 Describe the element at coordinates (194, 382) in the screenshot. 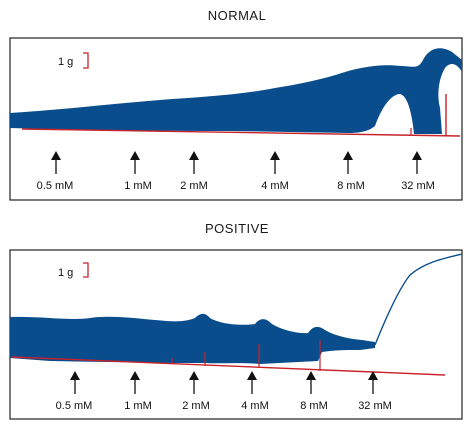

I see `positive-arrow-2mM` at that location.